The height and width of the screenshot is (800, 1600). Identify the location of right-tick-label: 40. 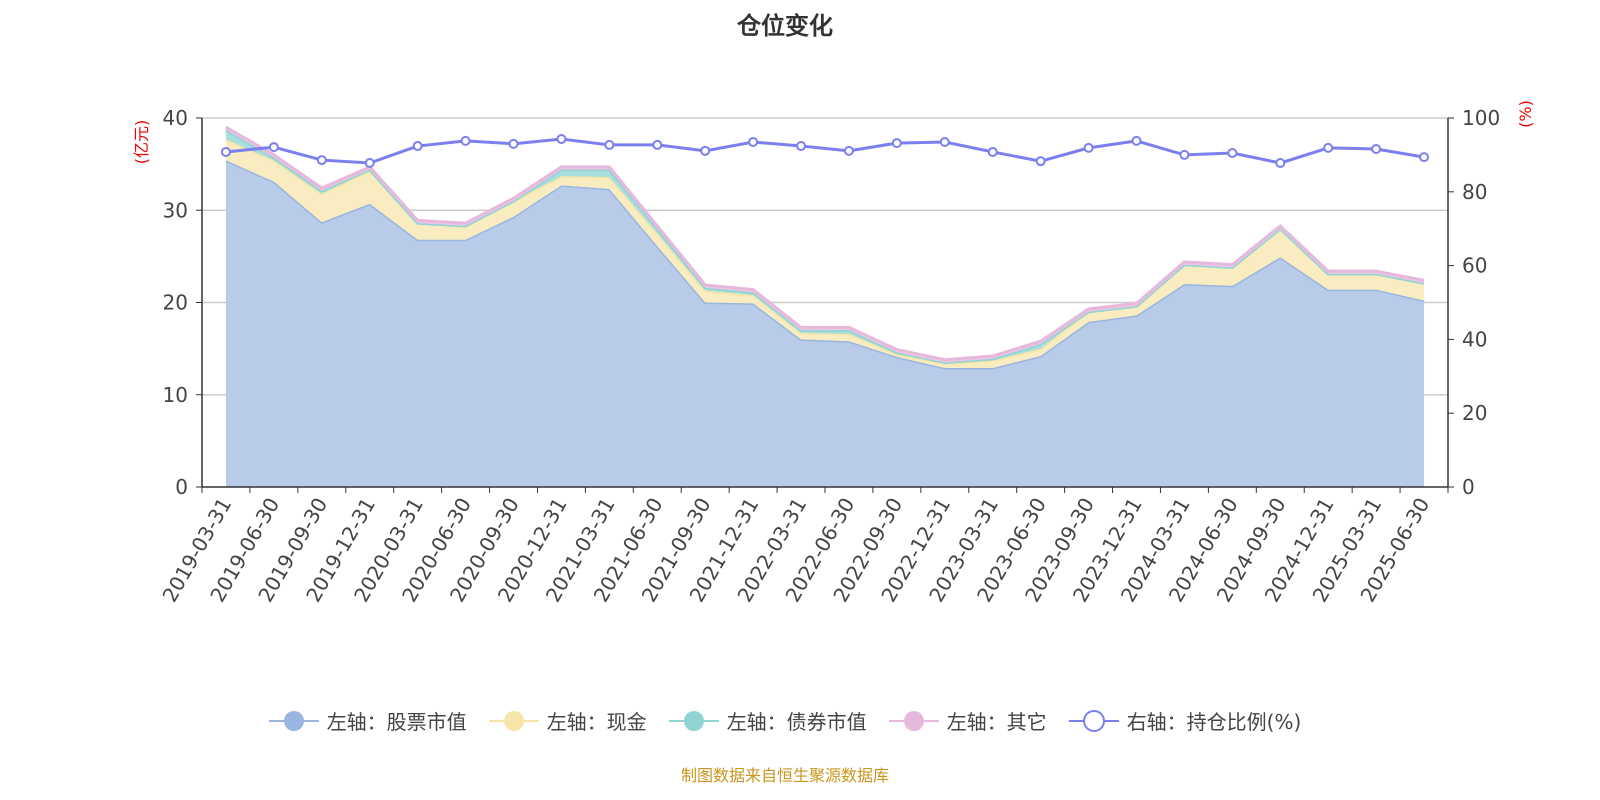
(1474, 339).